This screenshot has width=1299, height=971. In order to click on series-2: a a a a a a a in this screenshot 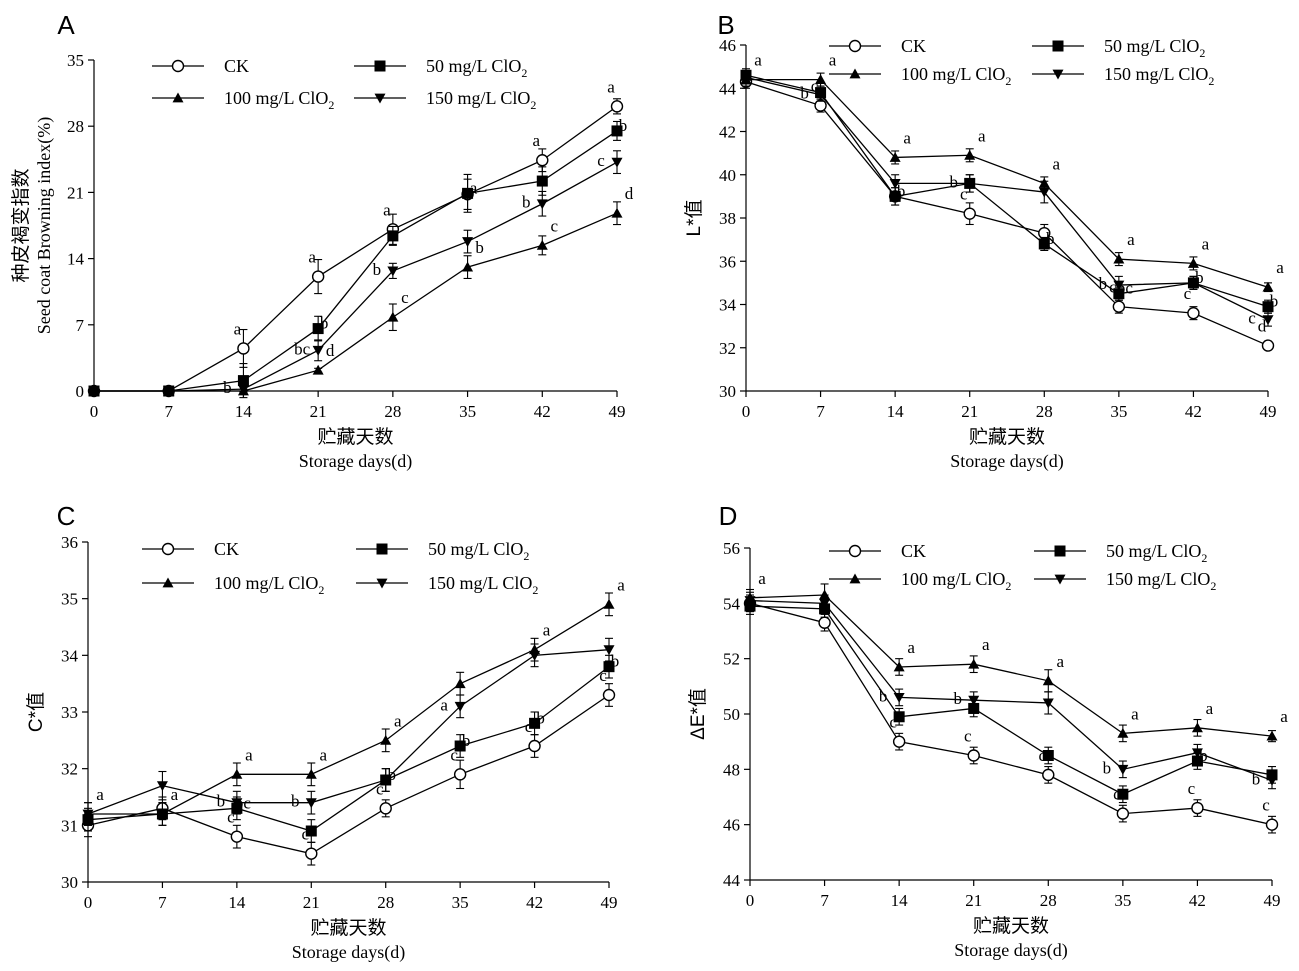, I will do `click(353, 700)`.